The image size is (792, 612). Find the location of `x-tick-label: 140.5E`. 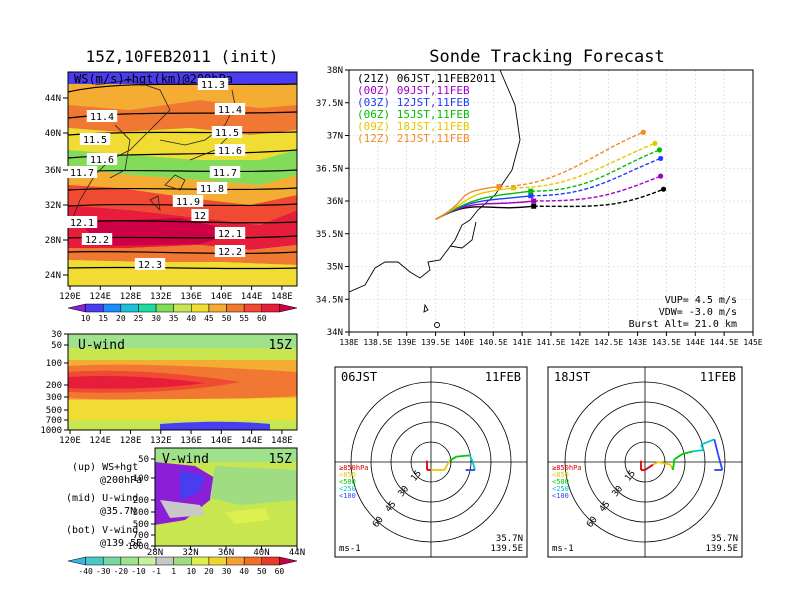

x-tick-label: 140.5E is located at coordinates (493, 342).